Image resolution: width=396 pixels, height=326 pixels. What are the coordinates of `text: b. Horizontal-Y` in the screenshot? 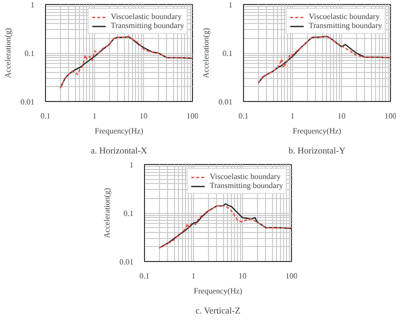 It's located at (317, 151).